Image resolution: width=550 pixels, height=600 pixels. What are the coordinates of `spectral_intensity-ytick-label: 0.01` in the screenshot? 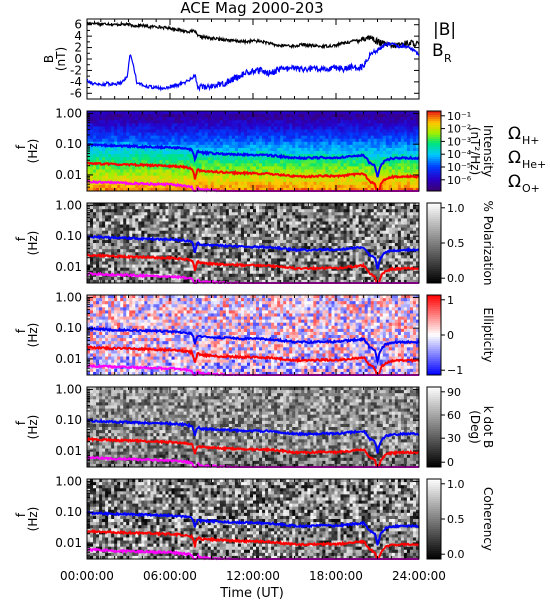 It's located at (68, 175).